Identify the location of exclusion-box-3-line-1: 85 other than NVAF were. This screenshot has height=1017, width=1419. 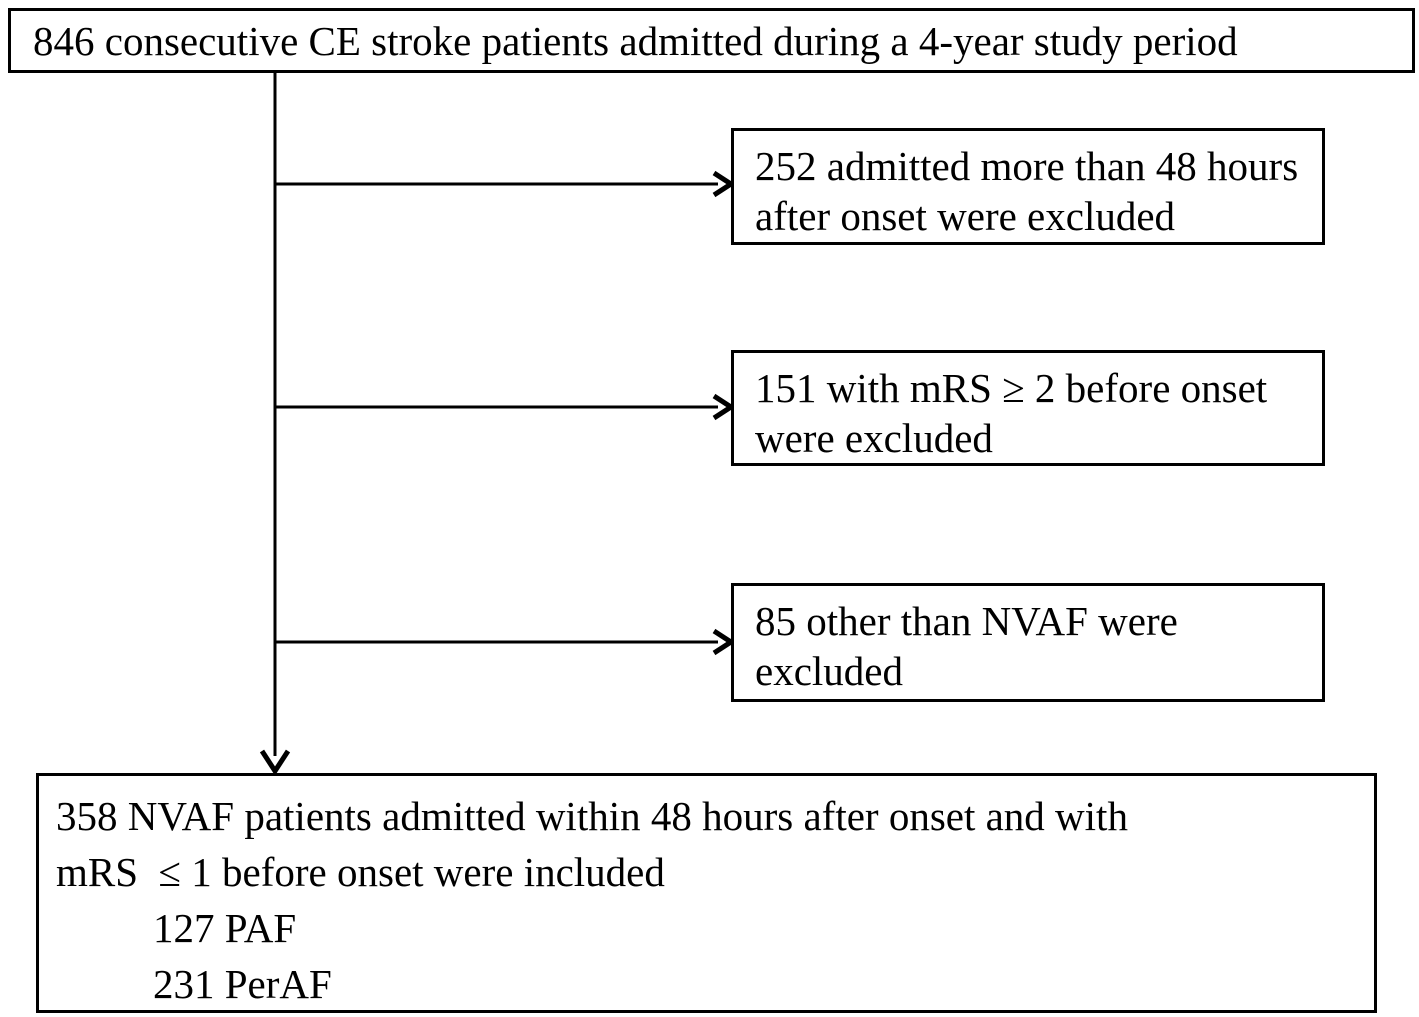
(966, 621).